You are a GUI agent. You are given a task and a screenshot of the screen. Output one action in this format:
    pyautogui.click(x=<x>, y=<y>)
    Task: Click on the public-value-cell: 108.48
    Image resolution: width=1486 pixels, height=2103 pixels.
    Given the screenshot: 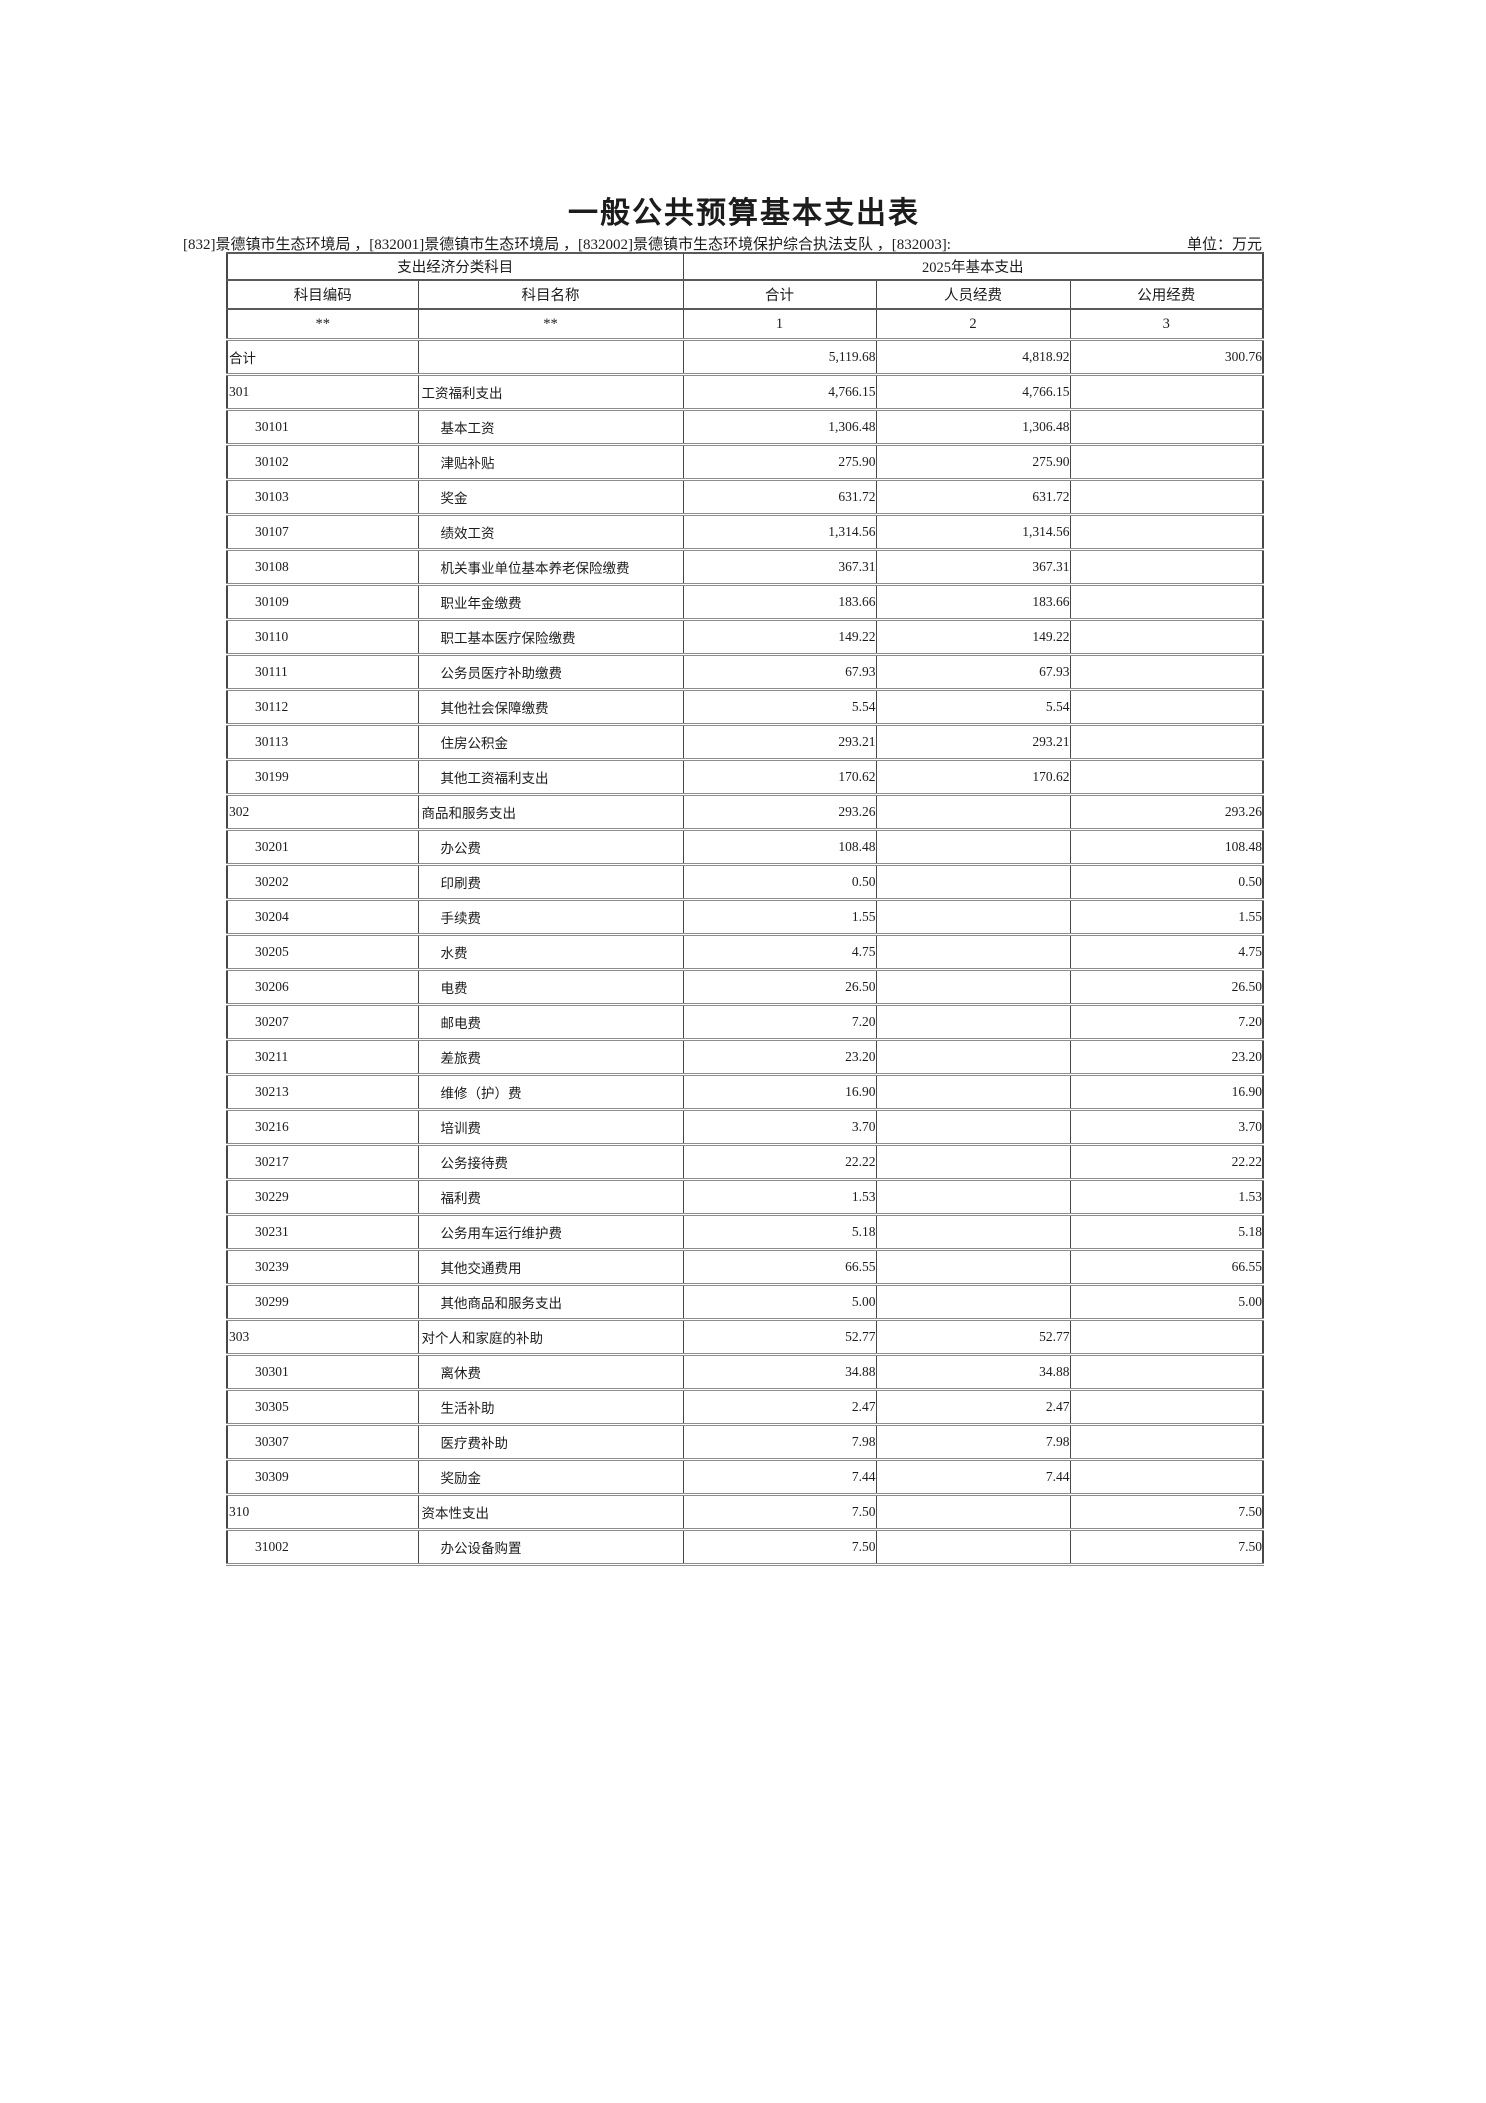 What is the action you would take?
    pyautogui.click(x=1166, y=847)
    